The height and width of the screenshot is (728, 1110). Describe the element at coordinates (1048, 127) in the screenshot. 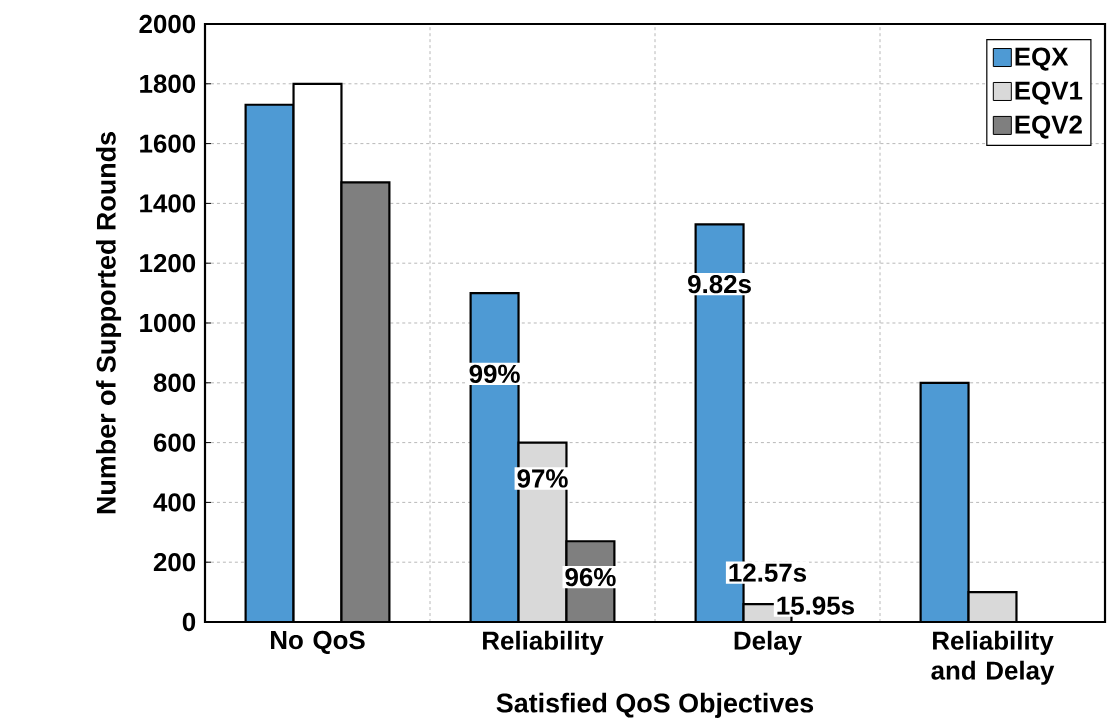

I see `legend-label: EQV2` at that location.